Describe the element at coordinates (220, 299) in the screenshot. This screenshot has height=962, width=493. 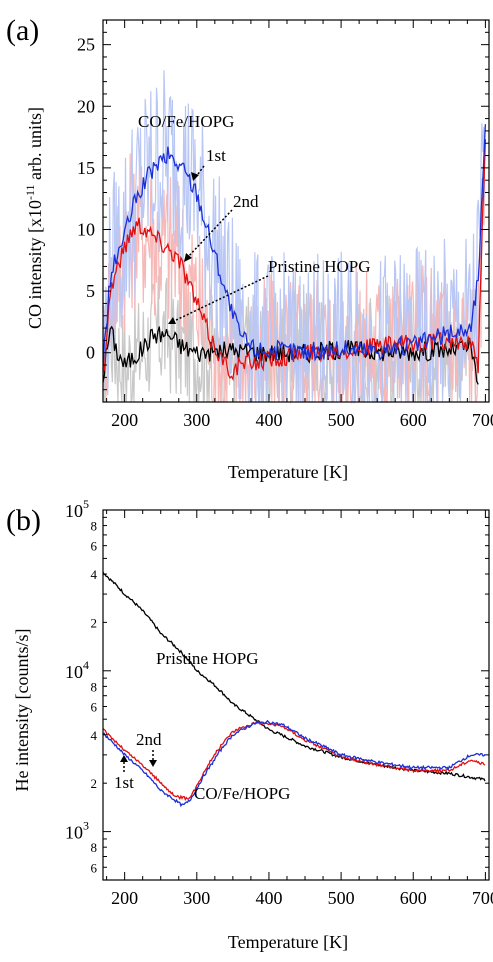
I see `pristine-arrow` at that location.